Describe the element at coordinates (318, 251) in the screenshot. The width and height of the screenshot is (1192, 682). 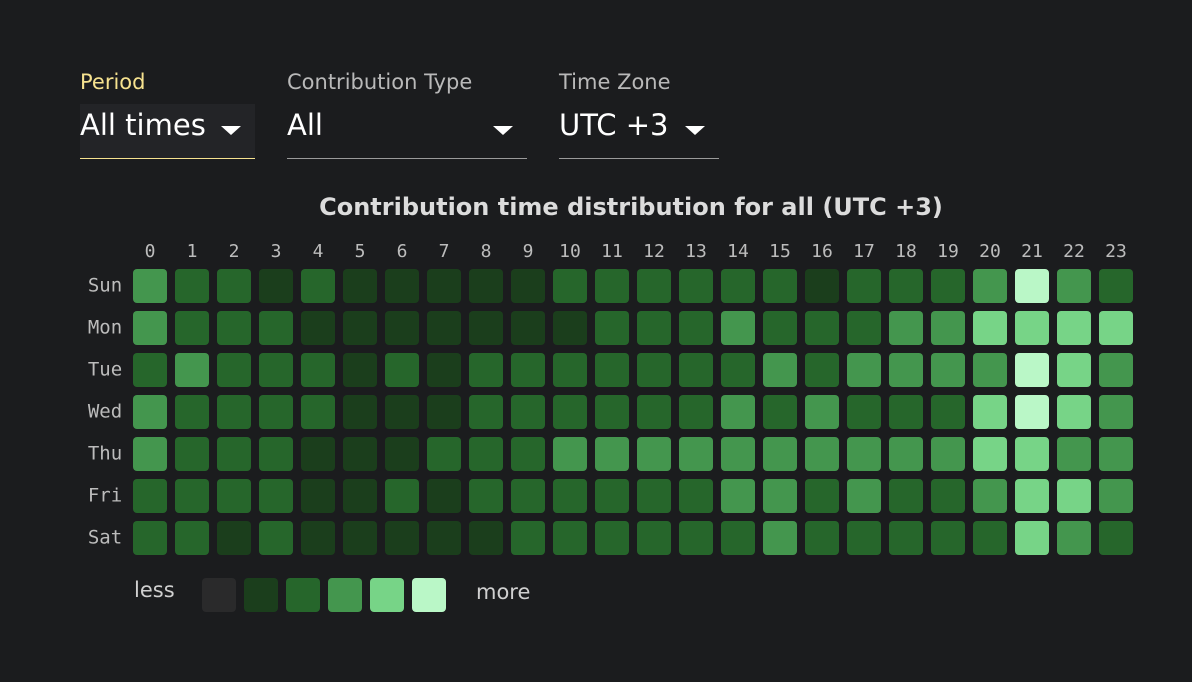
I see `hour-label: 4` at that location.